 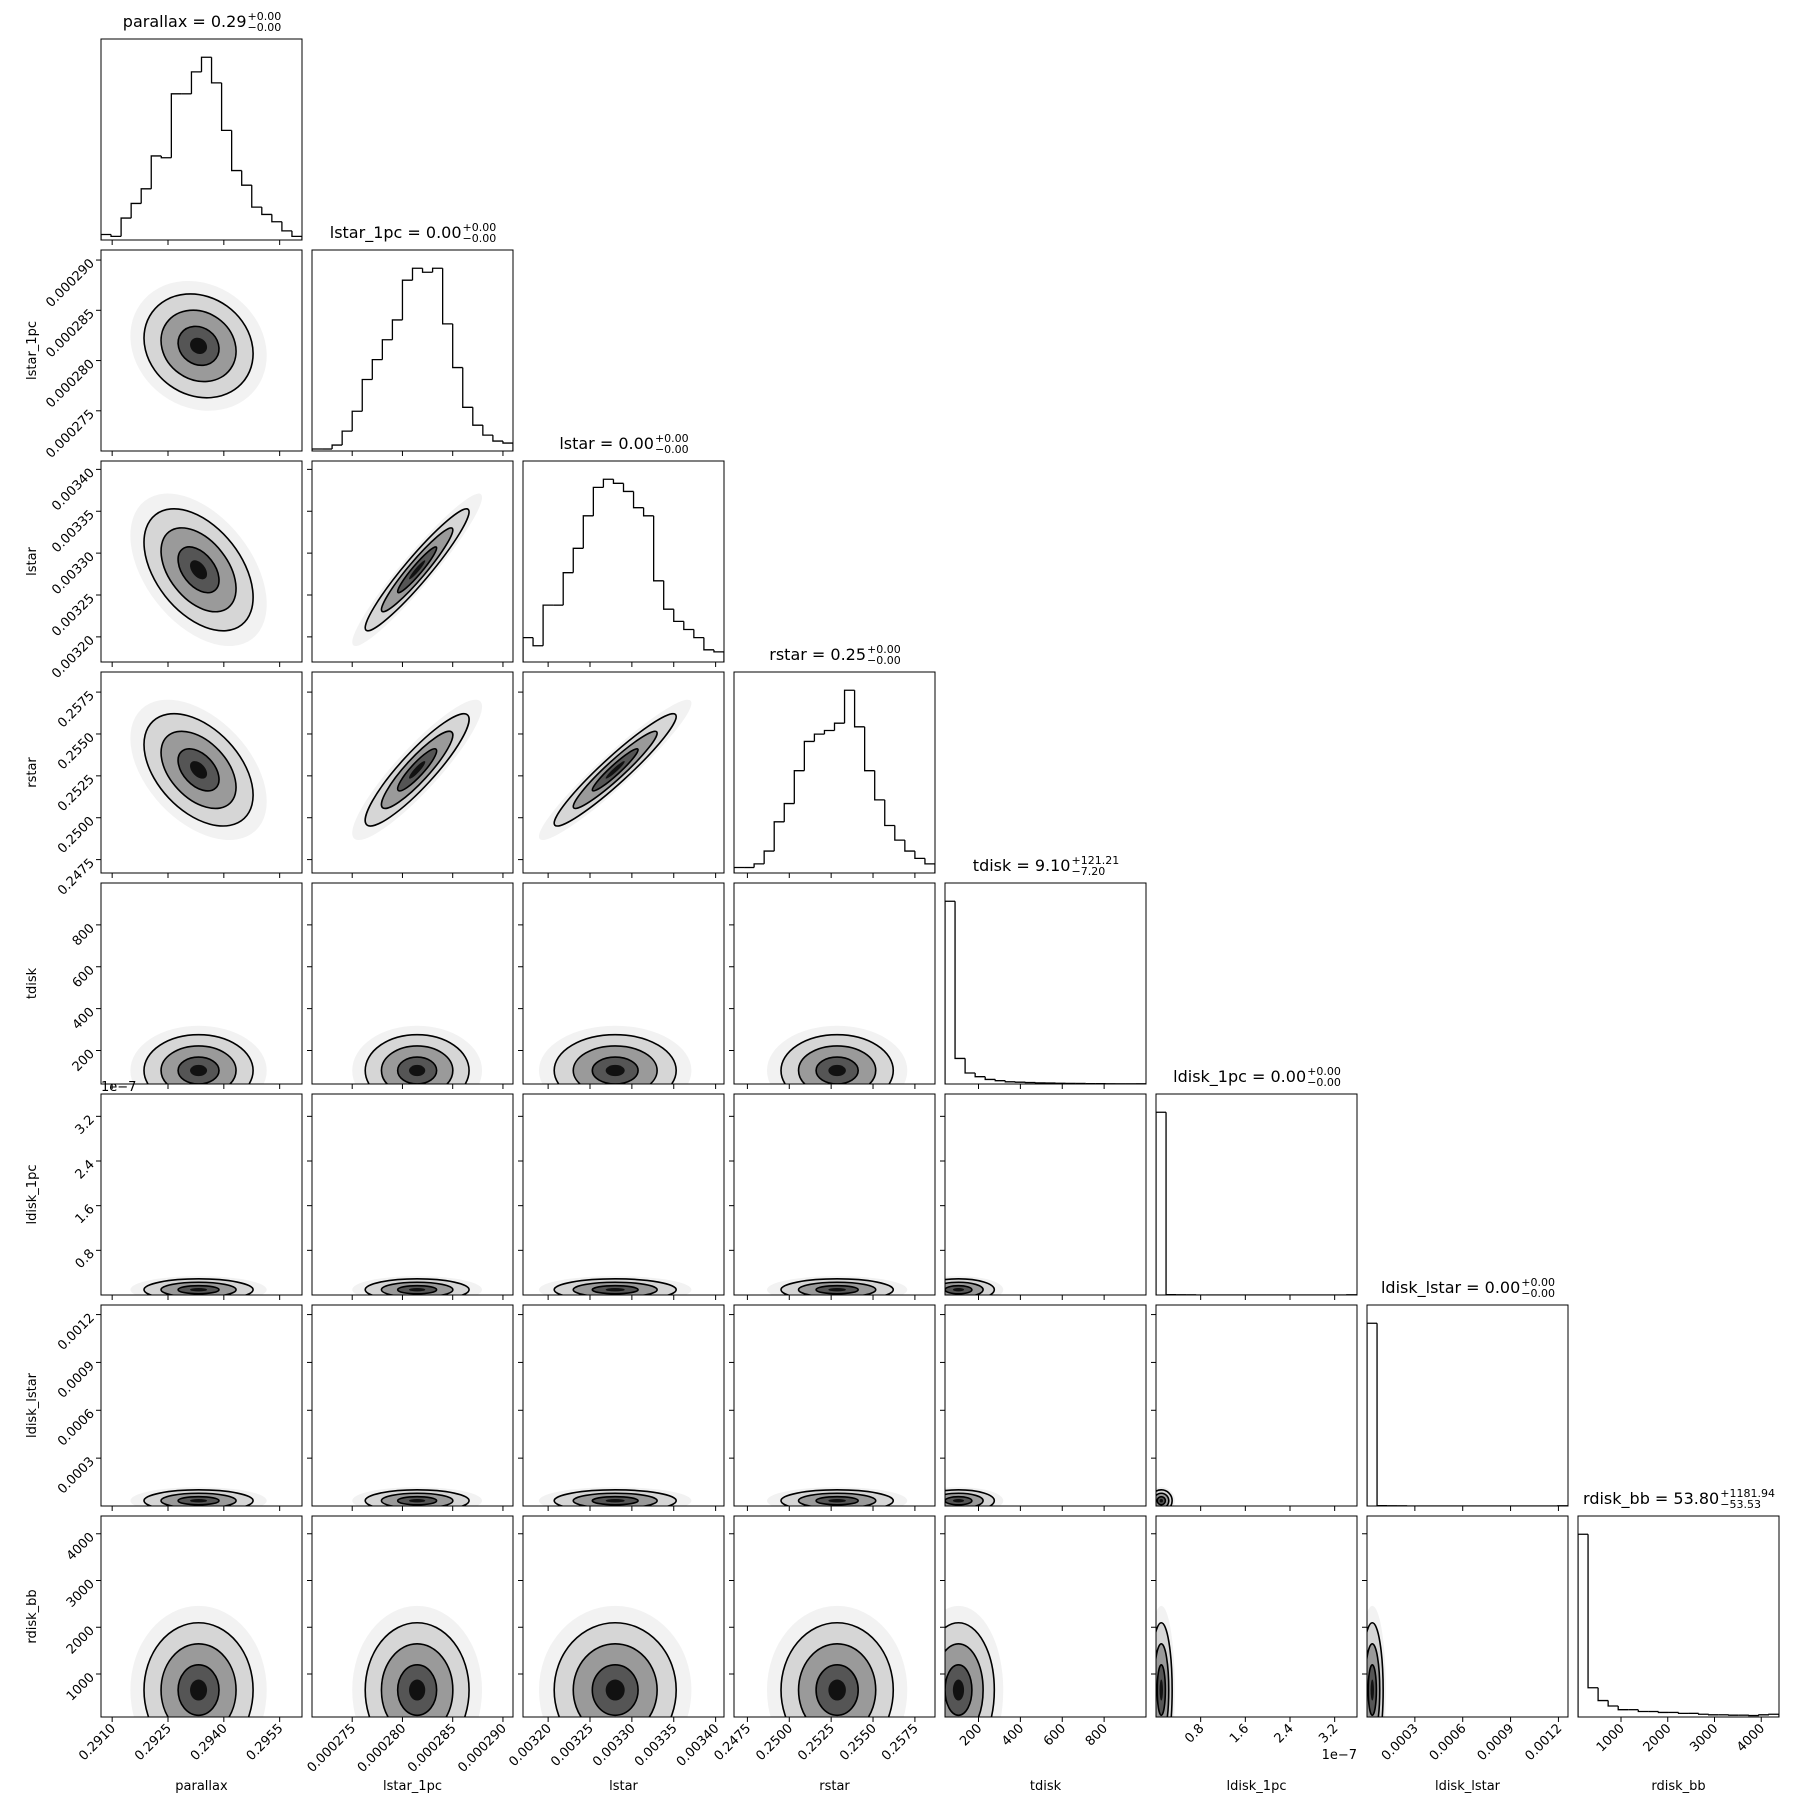 What do you see at coordinates (834, 1786) in the screenshot?
I see `x-axis-label: rstar` at bounding box center [834, 1786].